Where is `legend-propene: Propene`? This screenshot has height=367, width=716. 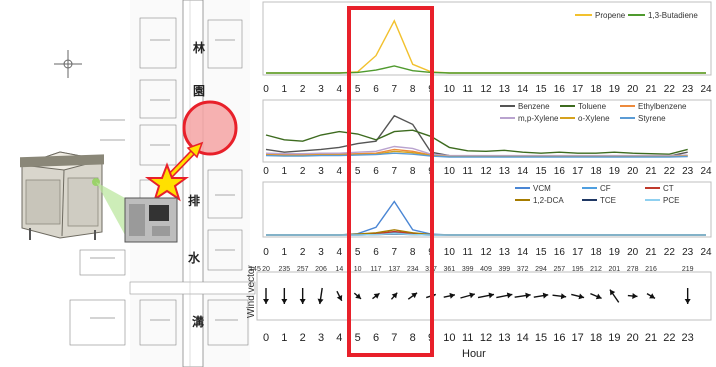 legend-propene: Propene is located at coordinates (610, 15).